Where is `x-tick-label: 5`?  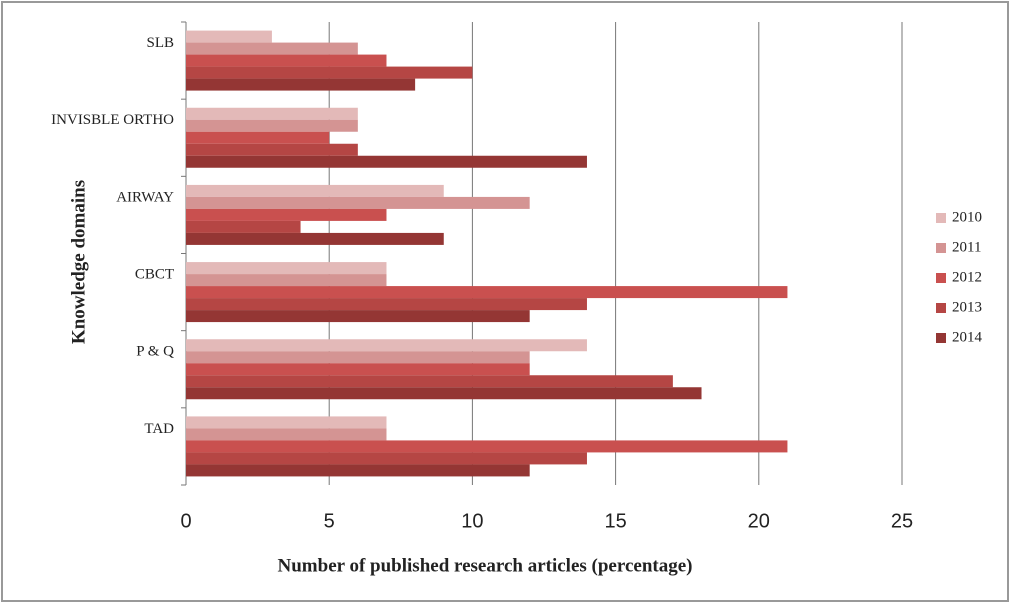
x-tick-label: 5 is located at coordinates (329, 521).